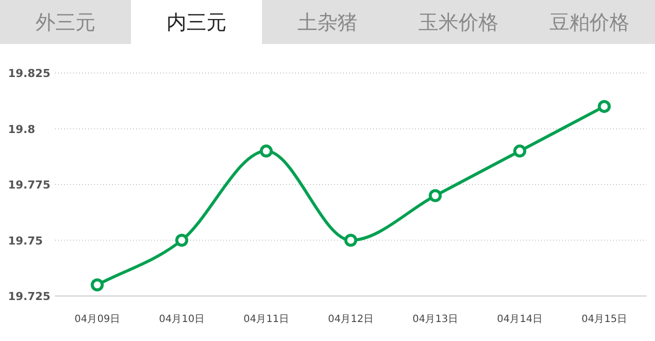 The width and height of the screenshot is (655, 341). What do you see at coordinates (266, 319) in the screenshot?
I see `x-tick-label: 04月11日` at bounding box center [266, 319].